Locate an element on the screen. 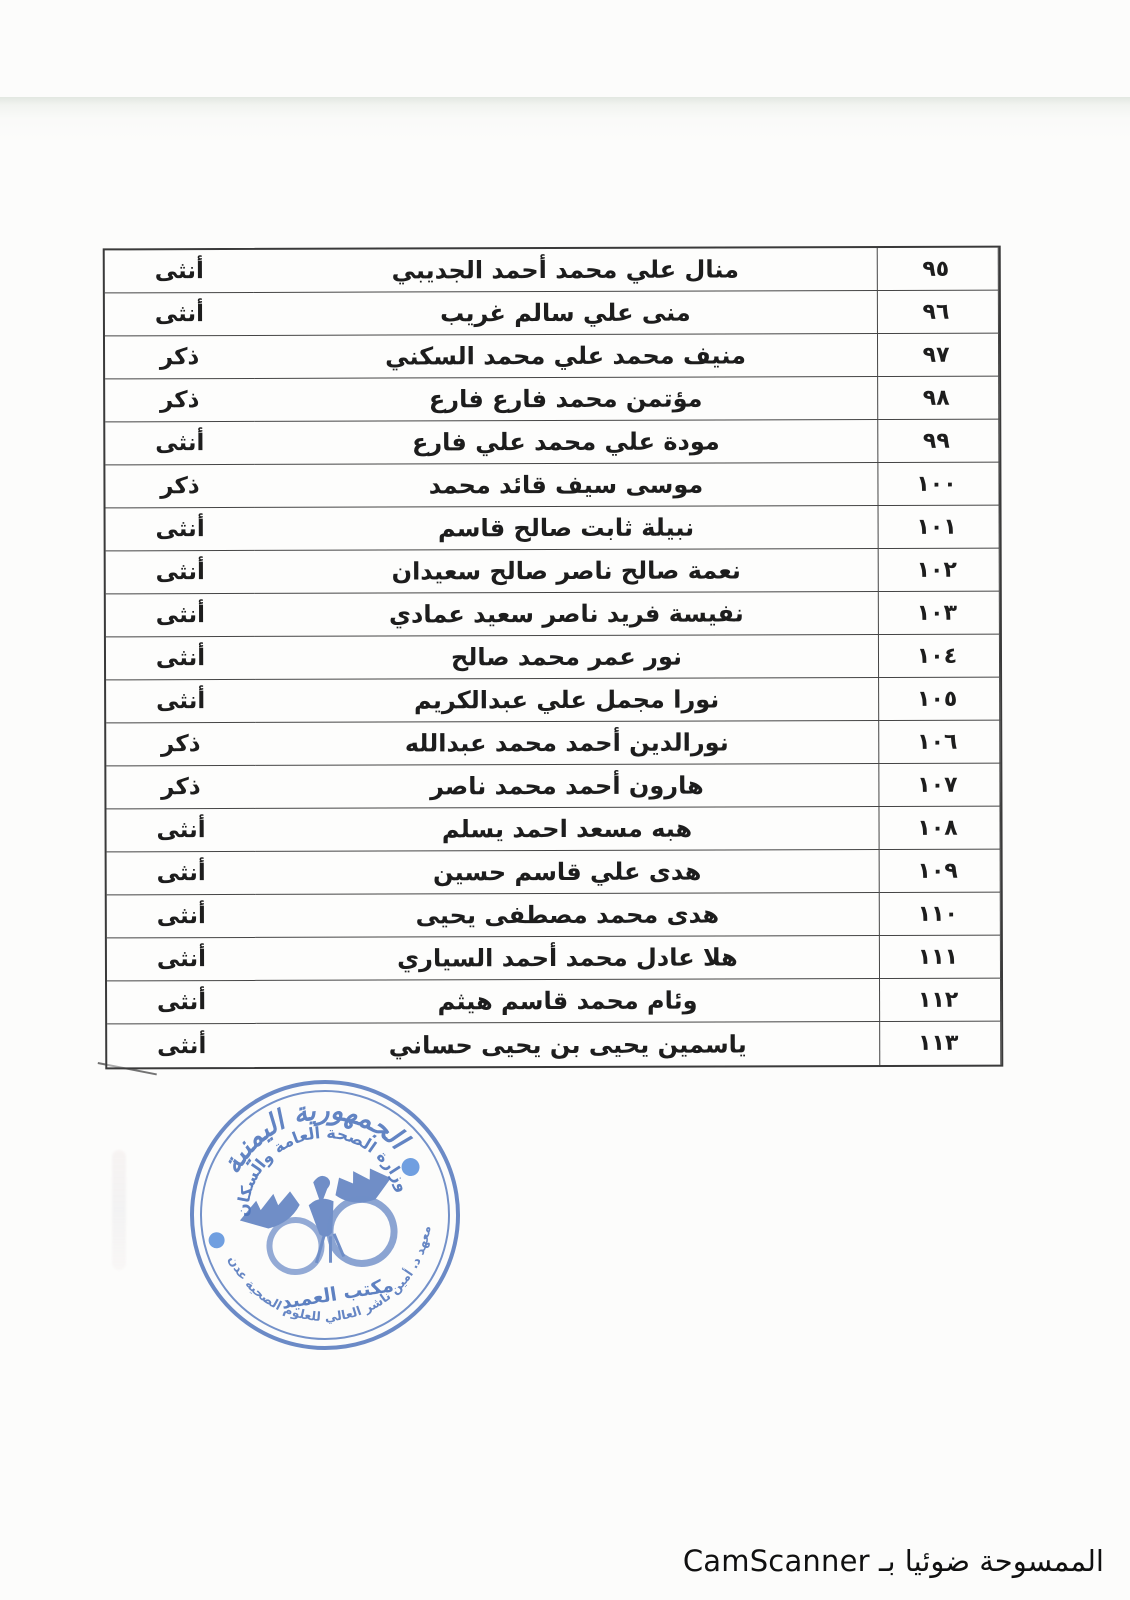 This screenshot has width=1130, height=1600. row-number-cell: ١٠٢ is located at coordinates (939, 570).